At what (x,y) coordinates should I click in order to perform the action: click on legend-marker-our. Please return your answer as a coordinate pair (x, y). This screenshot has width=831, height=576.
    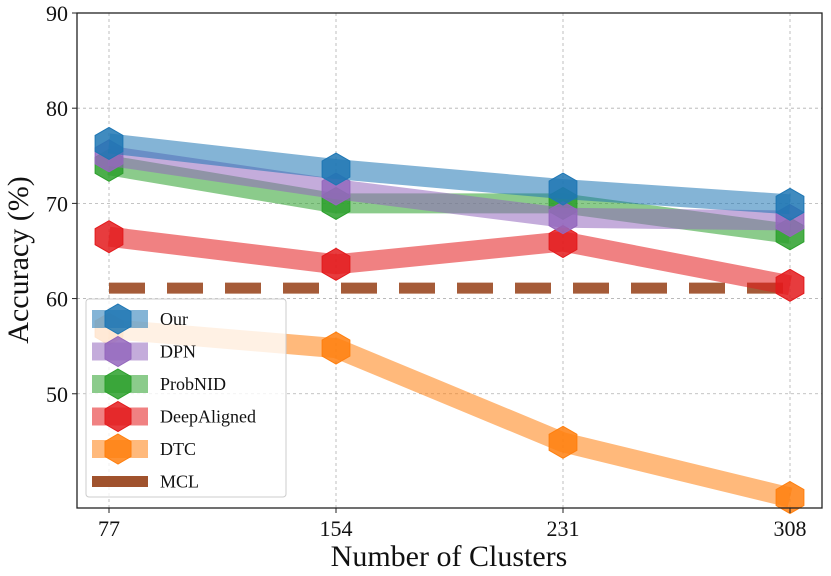
    Looking at the image, I should click on (118, 319).